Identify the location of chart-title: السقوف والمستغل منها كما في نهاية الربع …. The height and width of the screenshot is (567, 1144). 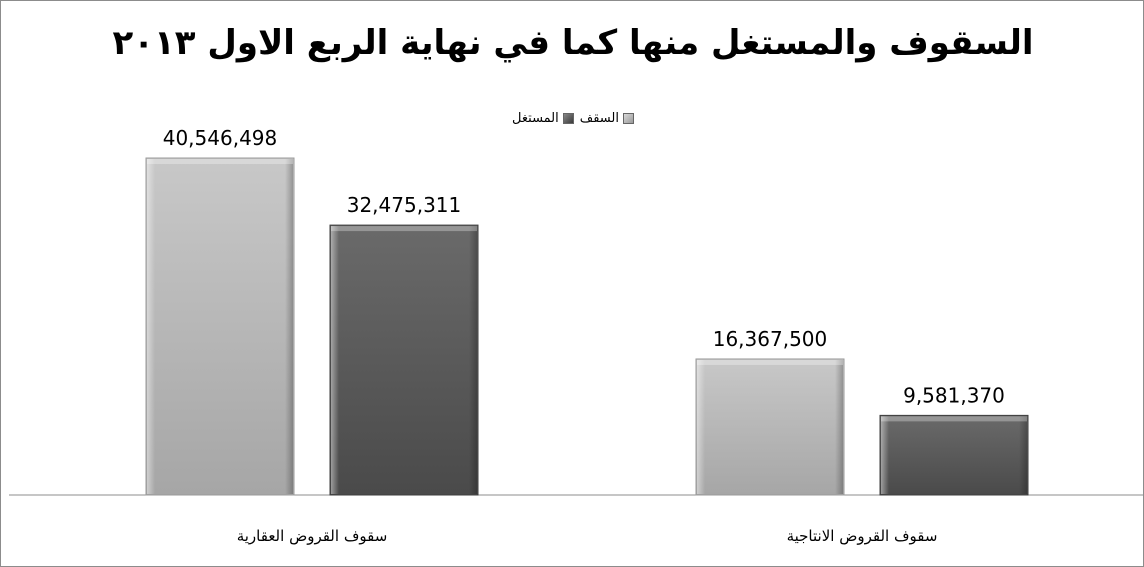
(573, 43).